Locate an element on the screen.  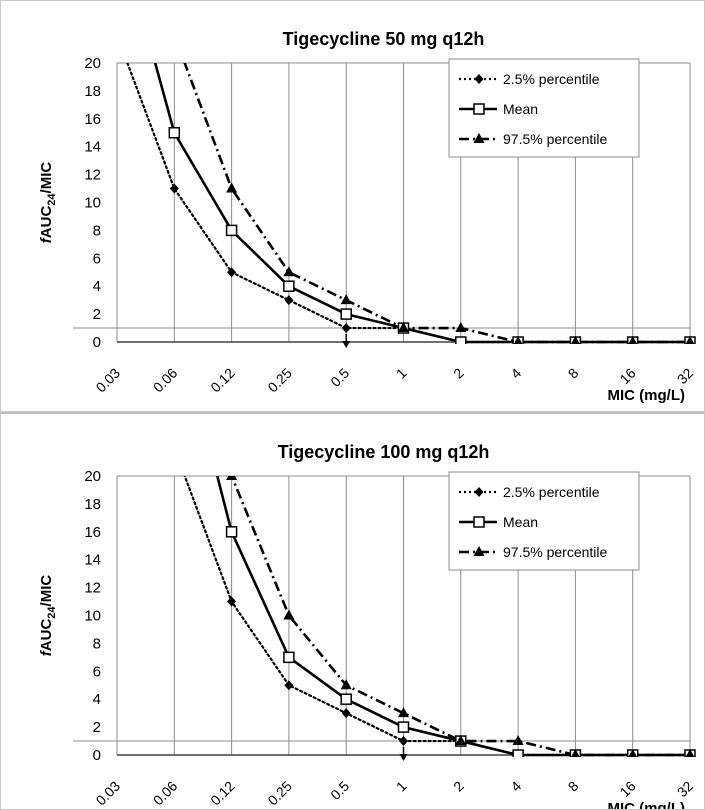
y-axis-label-main: AUC is located at coordinates (46, 635).